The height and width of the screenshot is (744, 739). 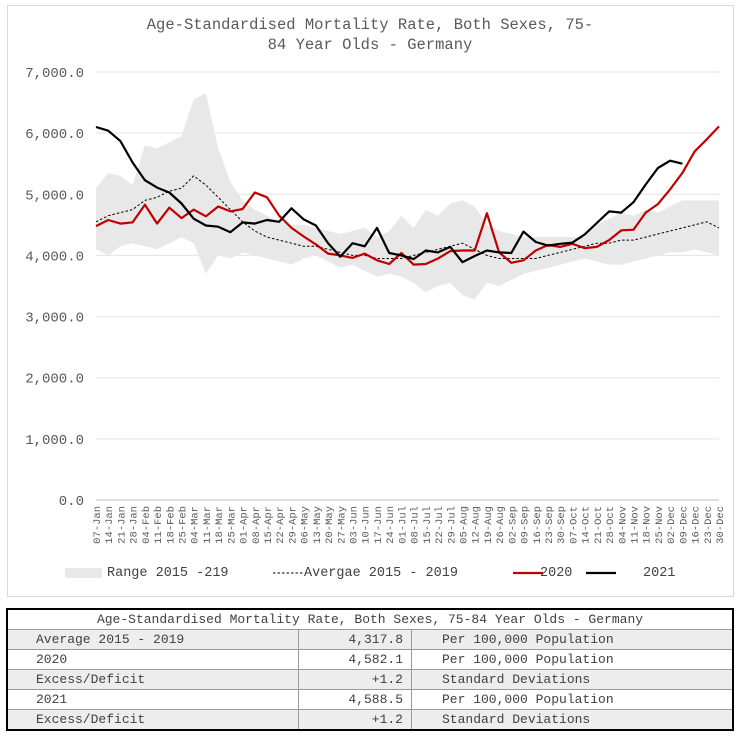 I want to click on y-tick-label: 6,000.0, so click(x=54, y=135).